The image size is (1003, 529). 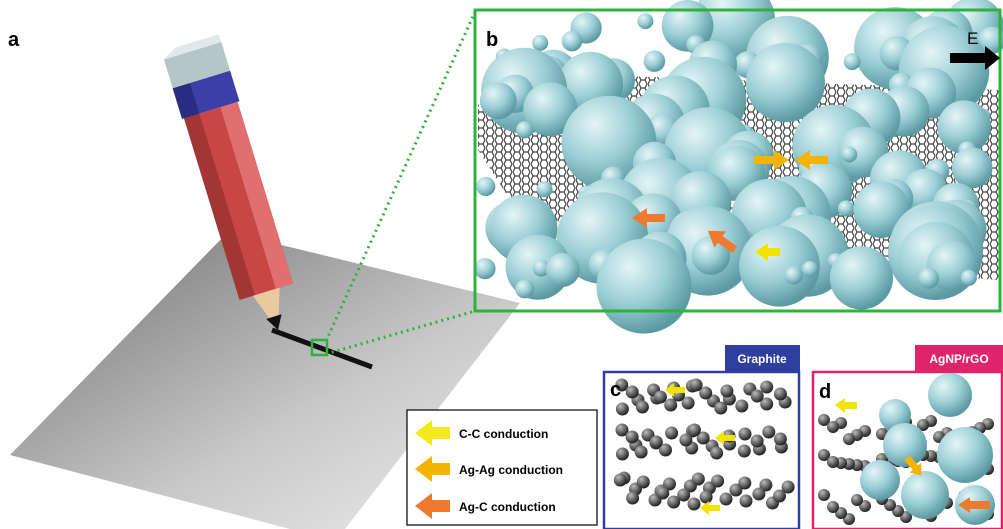 I want to click on pencil, so click(x=228, y=182).